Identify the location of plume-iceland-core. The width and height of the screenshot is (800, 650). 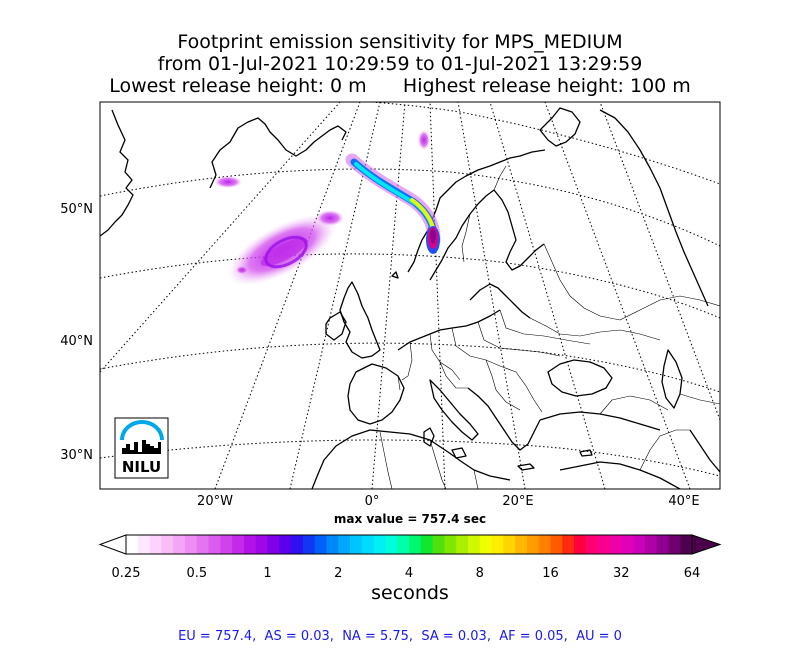
(284, 252).